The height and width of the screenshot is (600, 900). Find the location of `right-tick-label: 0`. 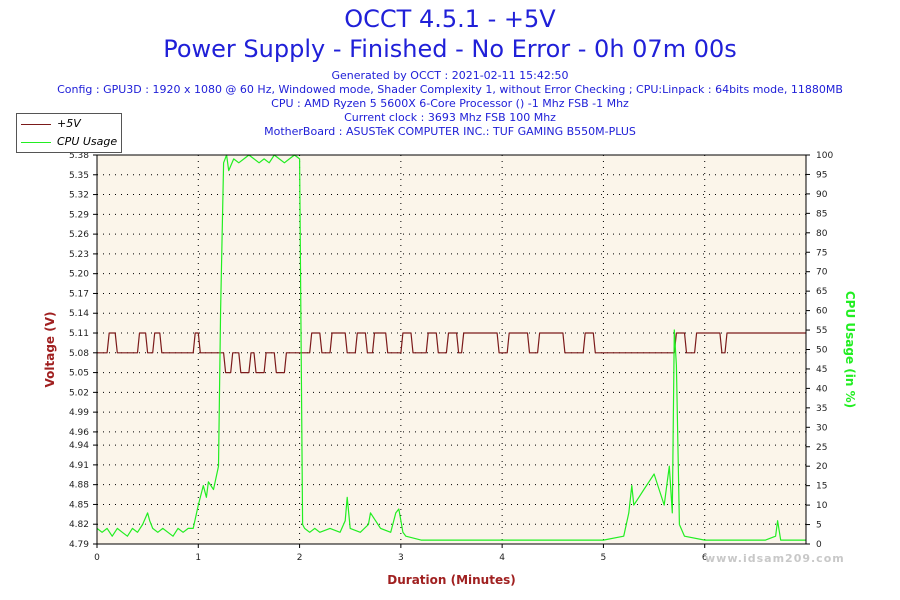

right-tick-label: 0 is located at coordinates (819, 545).